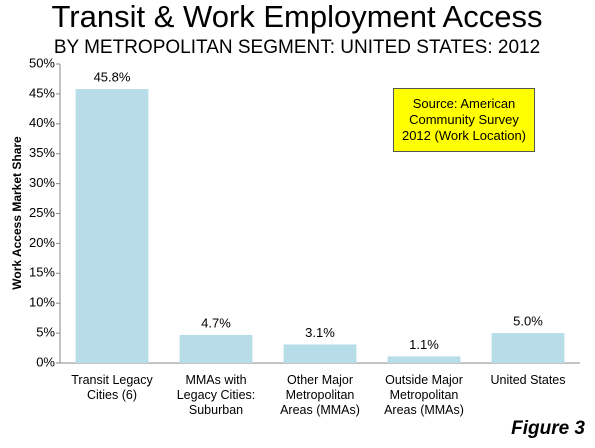 Image resolution: width=595 pixels, height=448 pixels. Describe the element at coordinates (320, 395) in the screenshot. I see `x-tick-label: Other Major Metropolitan Areas (MMAs)` at that location.